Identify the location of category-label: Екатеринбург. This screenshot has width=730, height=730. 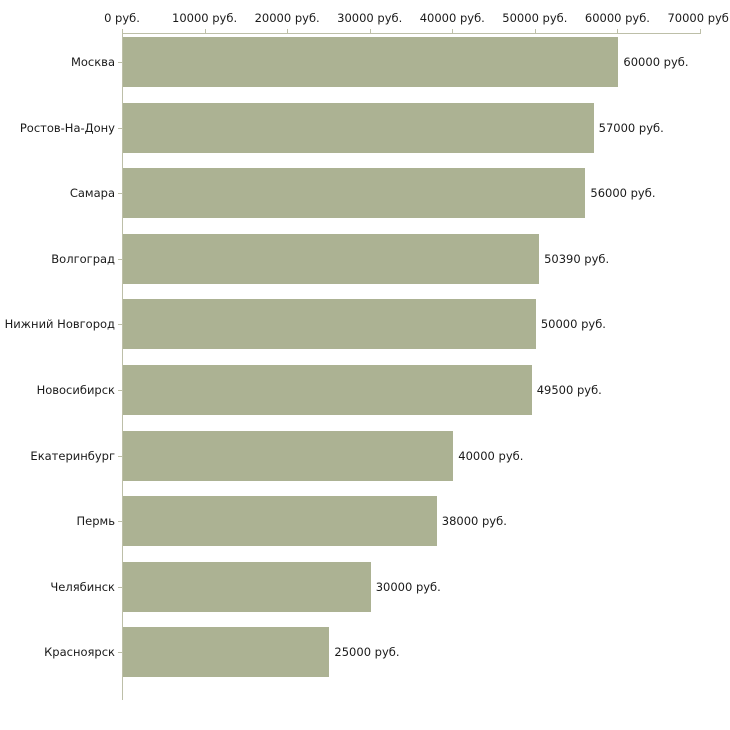
(72, 455).